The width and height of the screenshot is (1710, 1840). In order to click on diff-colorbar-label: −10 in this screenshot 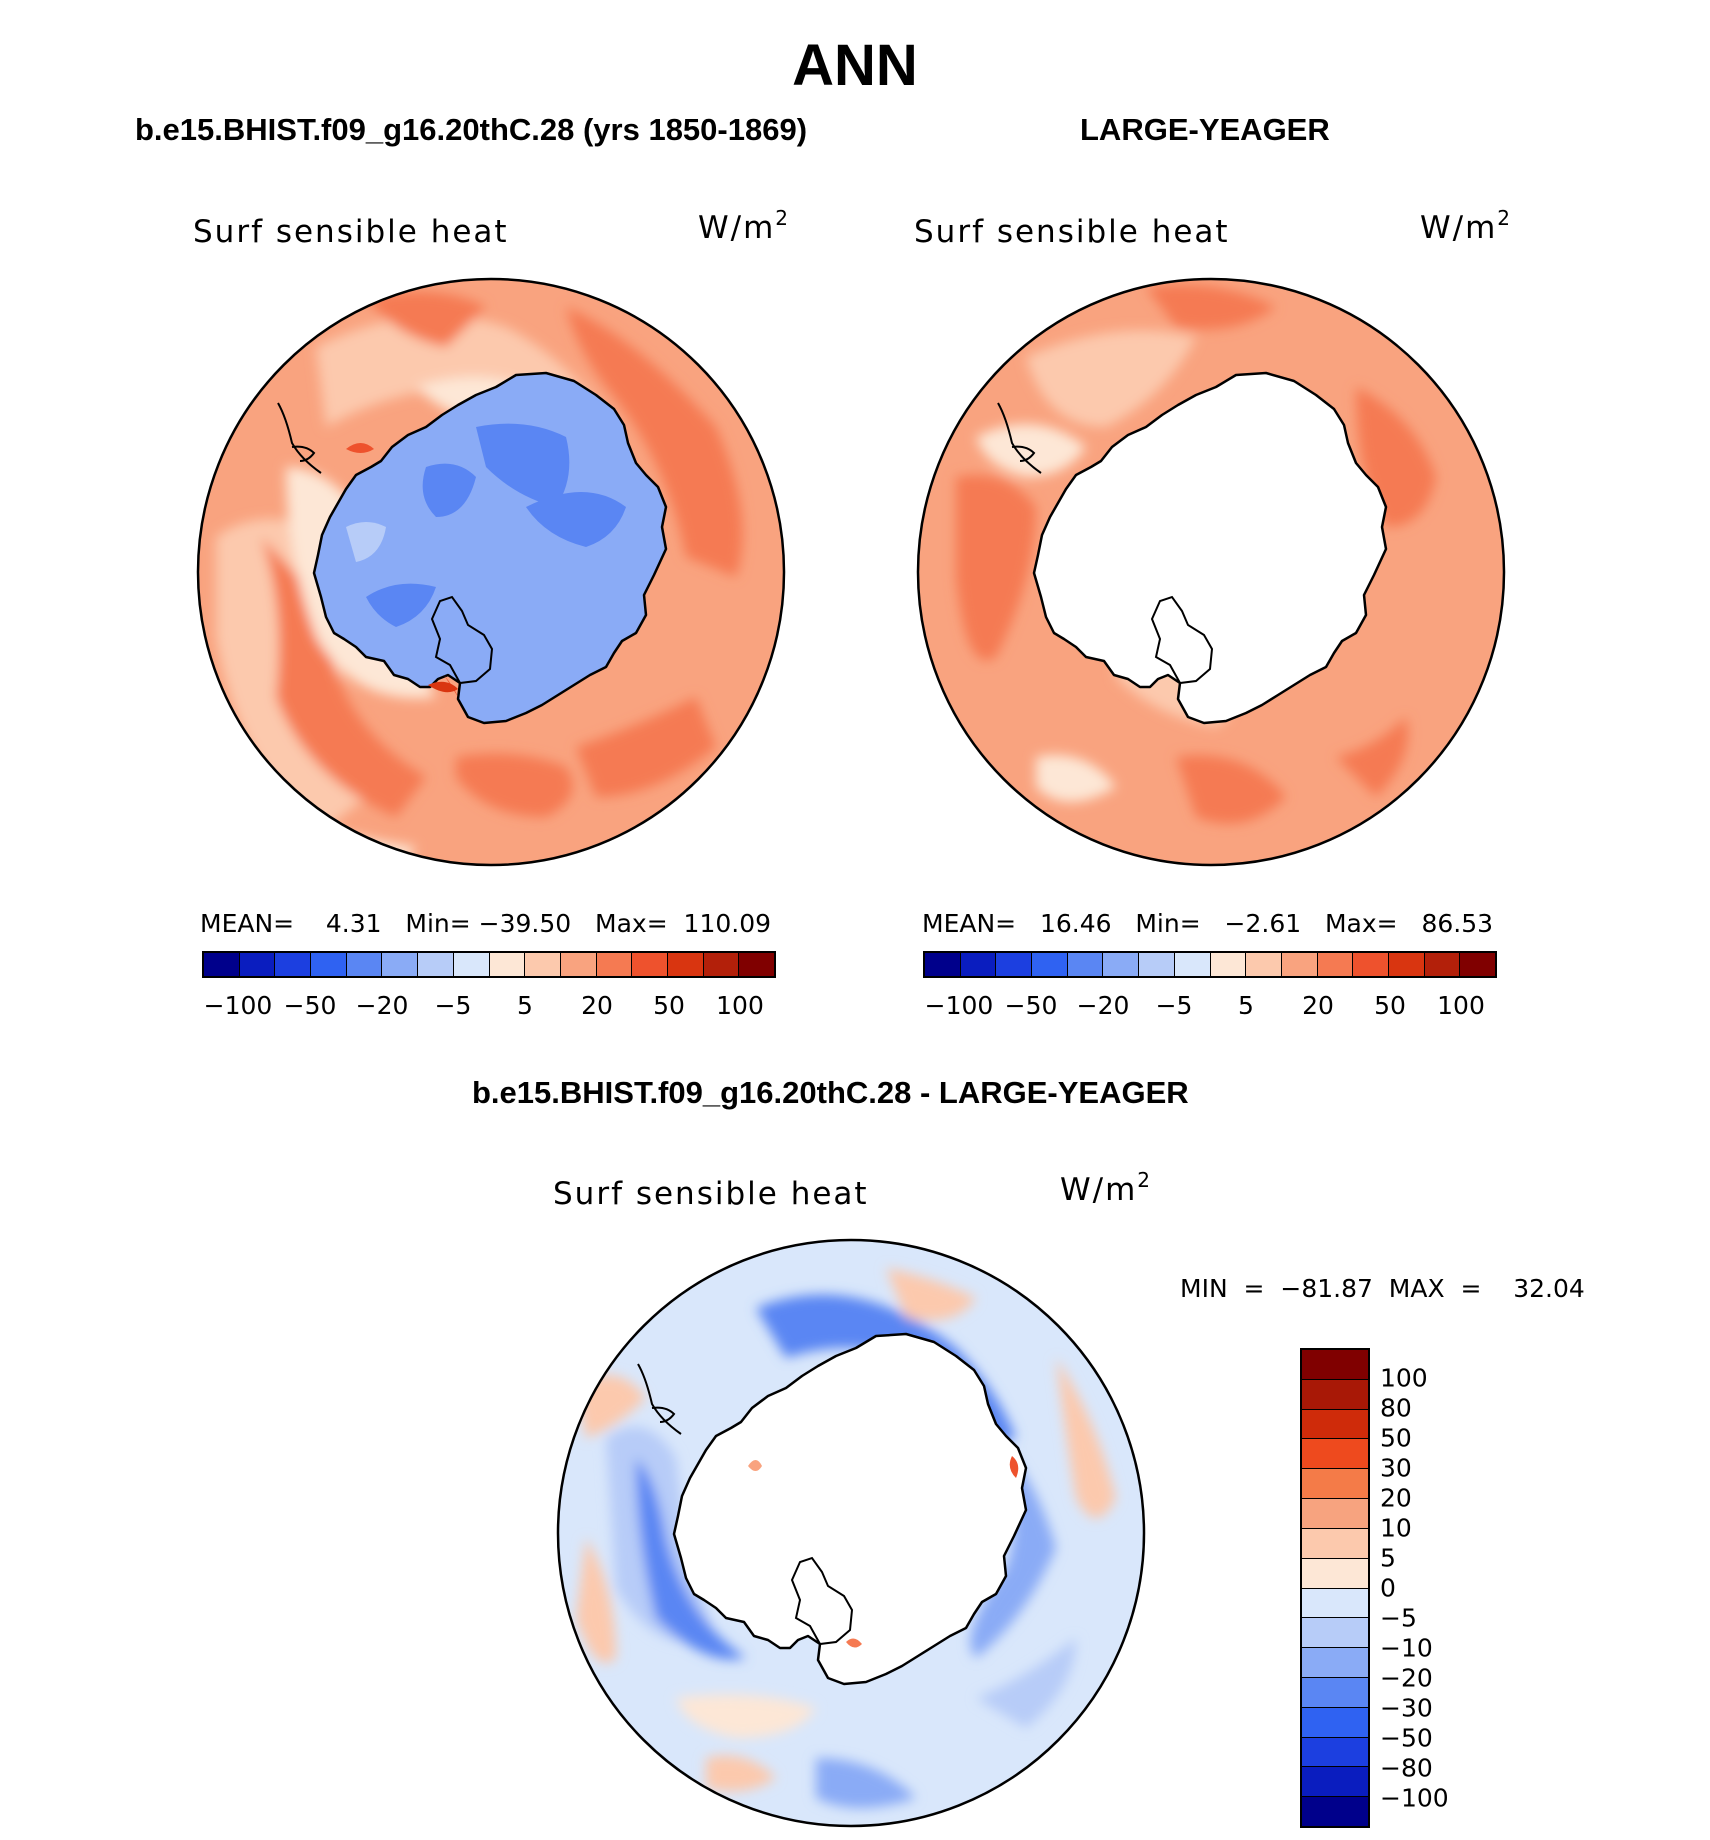, I will do `click(1406, 1648)`.